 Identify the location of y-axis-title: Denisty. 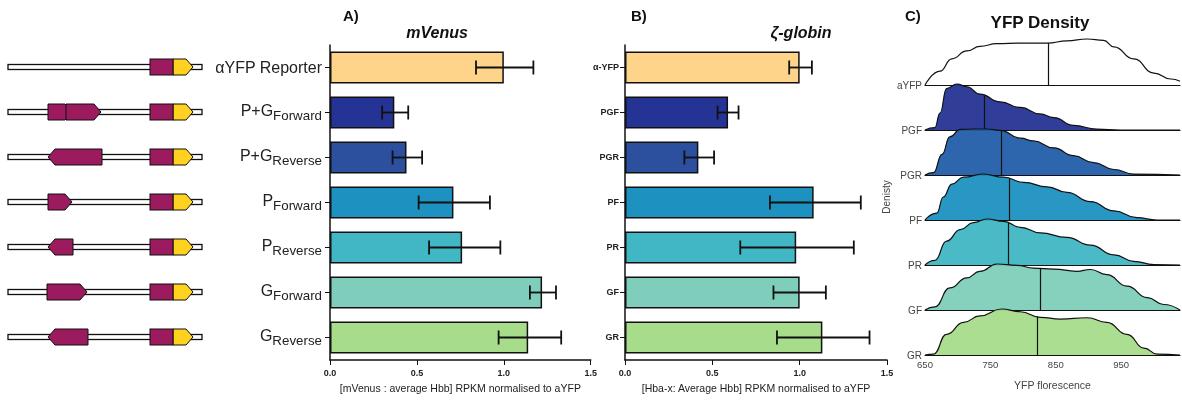
(886, 197).